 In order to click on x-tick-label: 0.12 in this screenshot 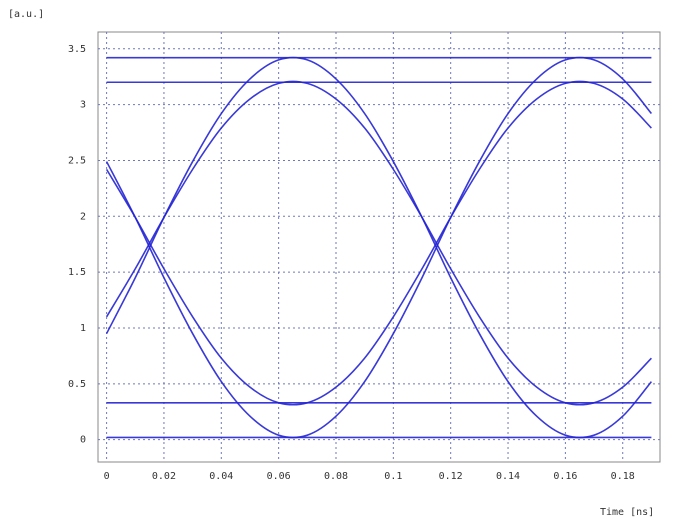, I will do `click(451, 476)`.